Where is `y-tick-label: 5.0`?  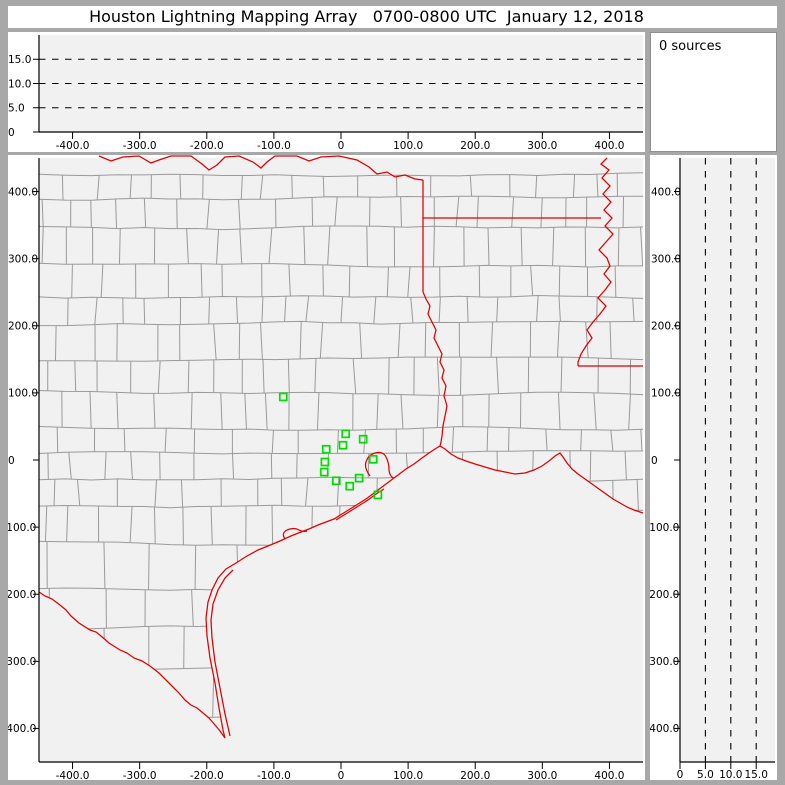
y-tick-label: 5.0 is located at coordinates (16, 109).